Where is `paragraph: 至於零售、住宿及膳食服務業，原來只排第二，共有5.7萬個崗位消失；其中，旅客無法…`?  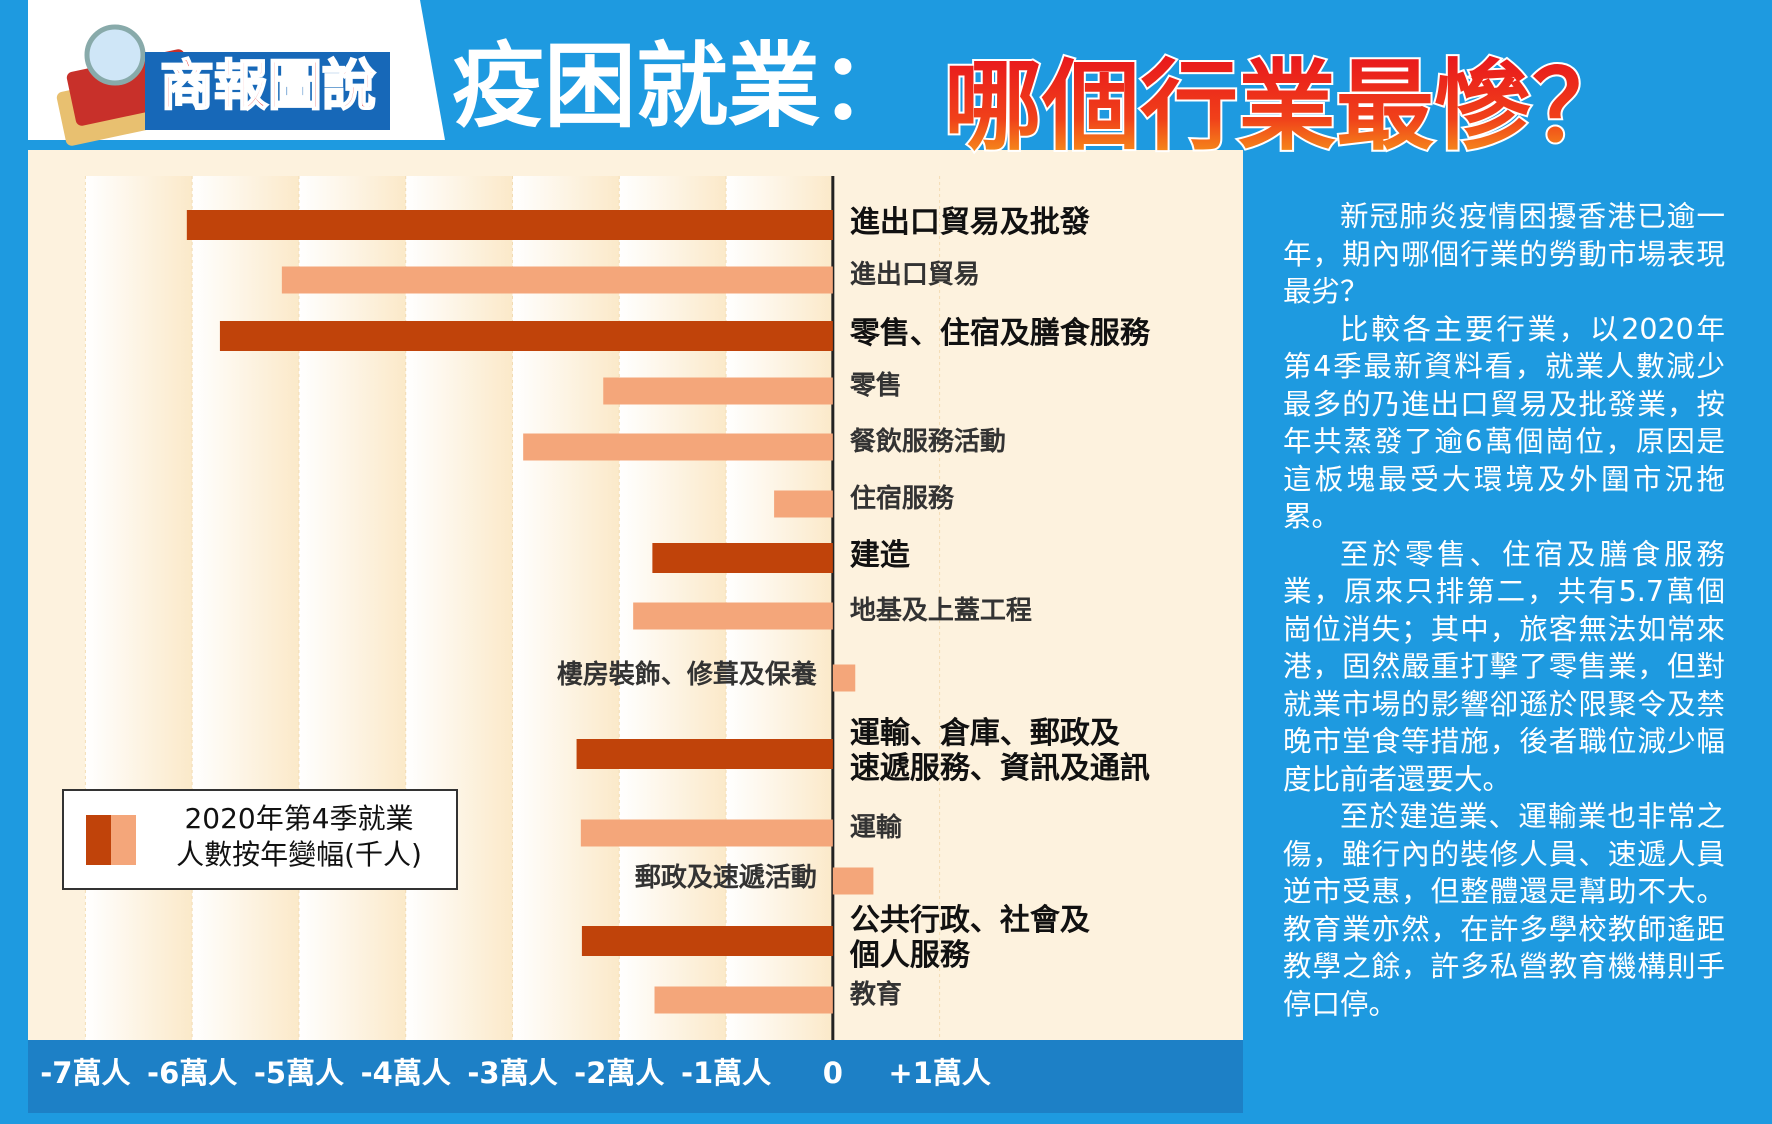 paragraph: 至於零售、住宿及膳食服務業，原來只排第二，共有5.7萬個崗位消失；其中，旅客無法… is located at coordinates (1504, 666).